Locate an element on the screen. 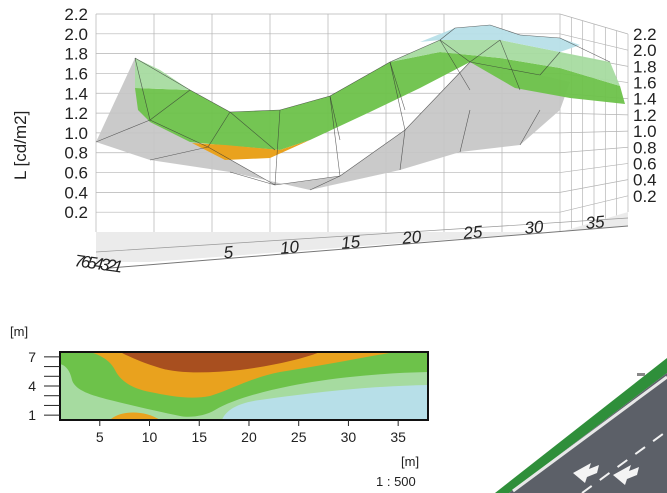 Image resolution: width=667 pixels, height=493 pixels. surface-green-layer is located at coordinates (380, 101).